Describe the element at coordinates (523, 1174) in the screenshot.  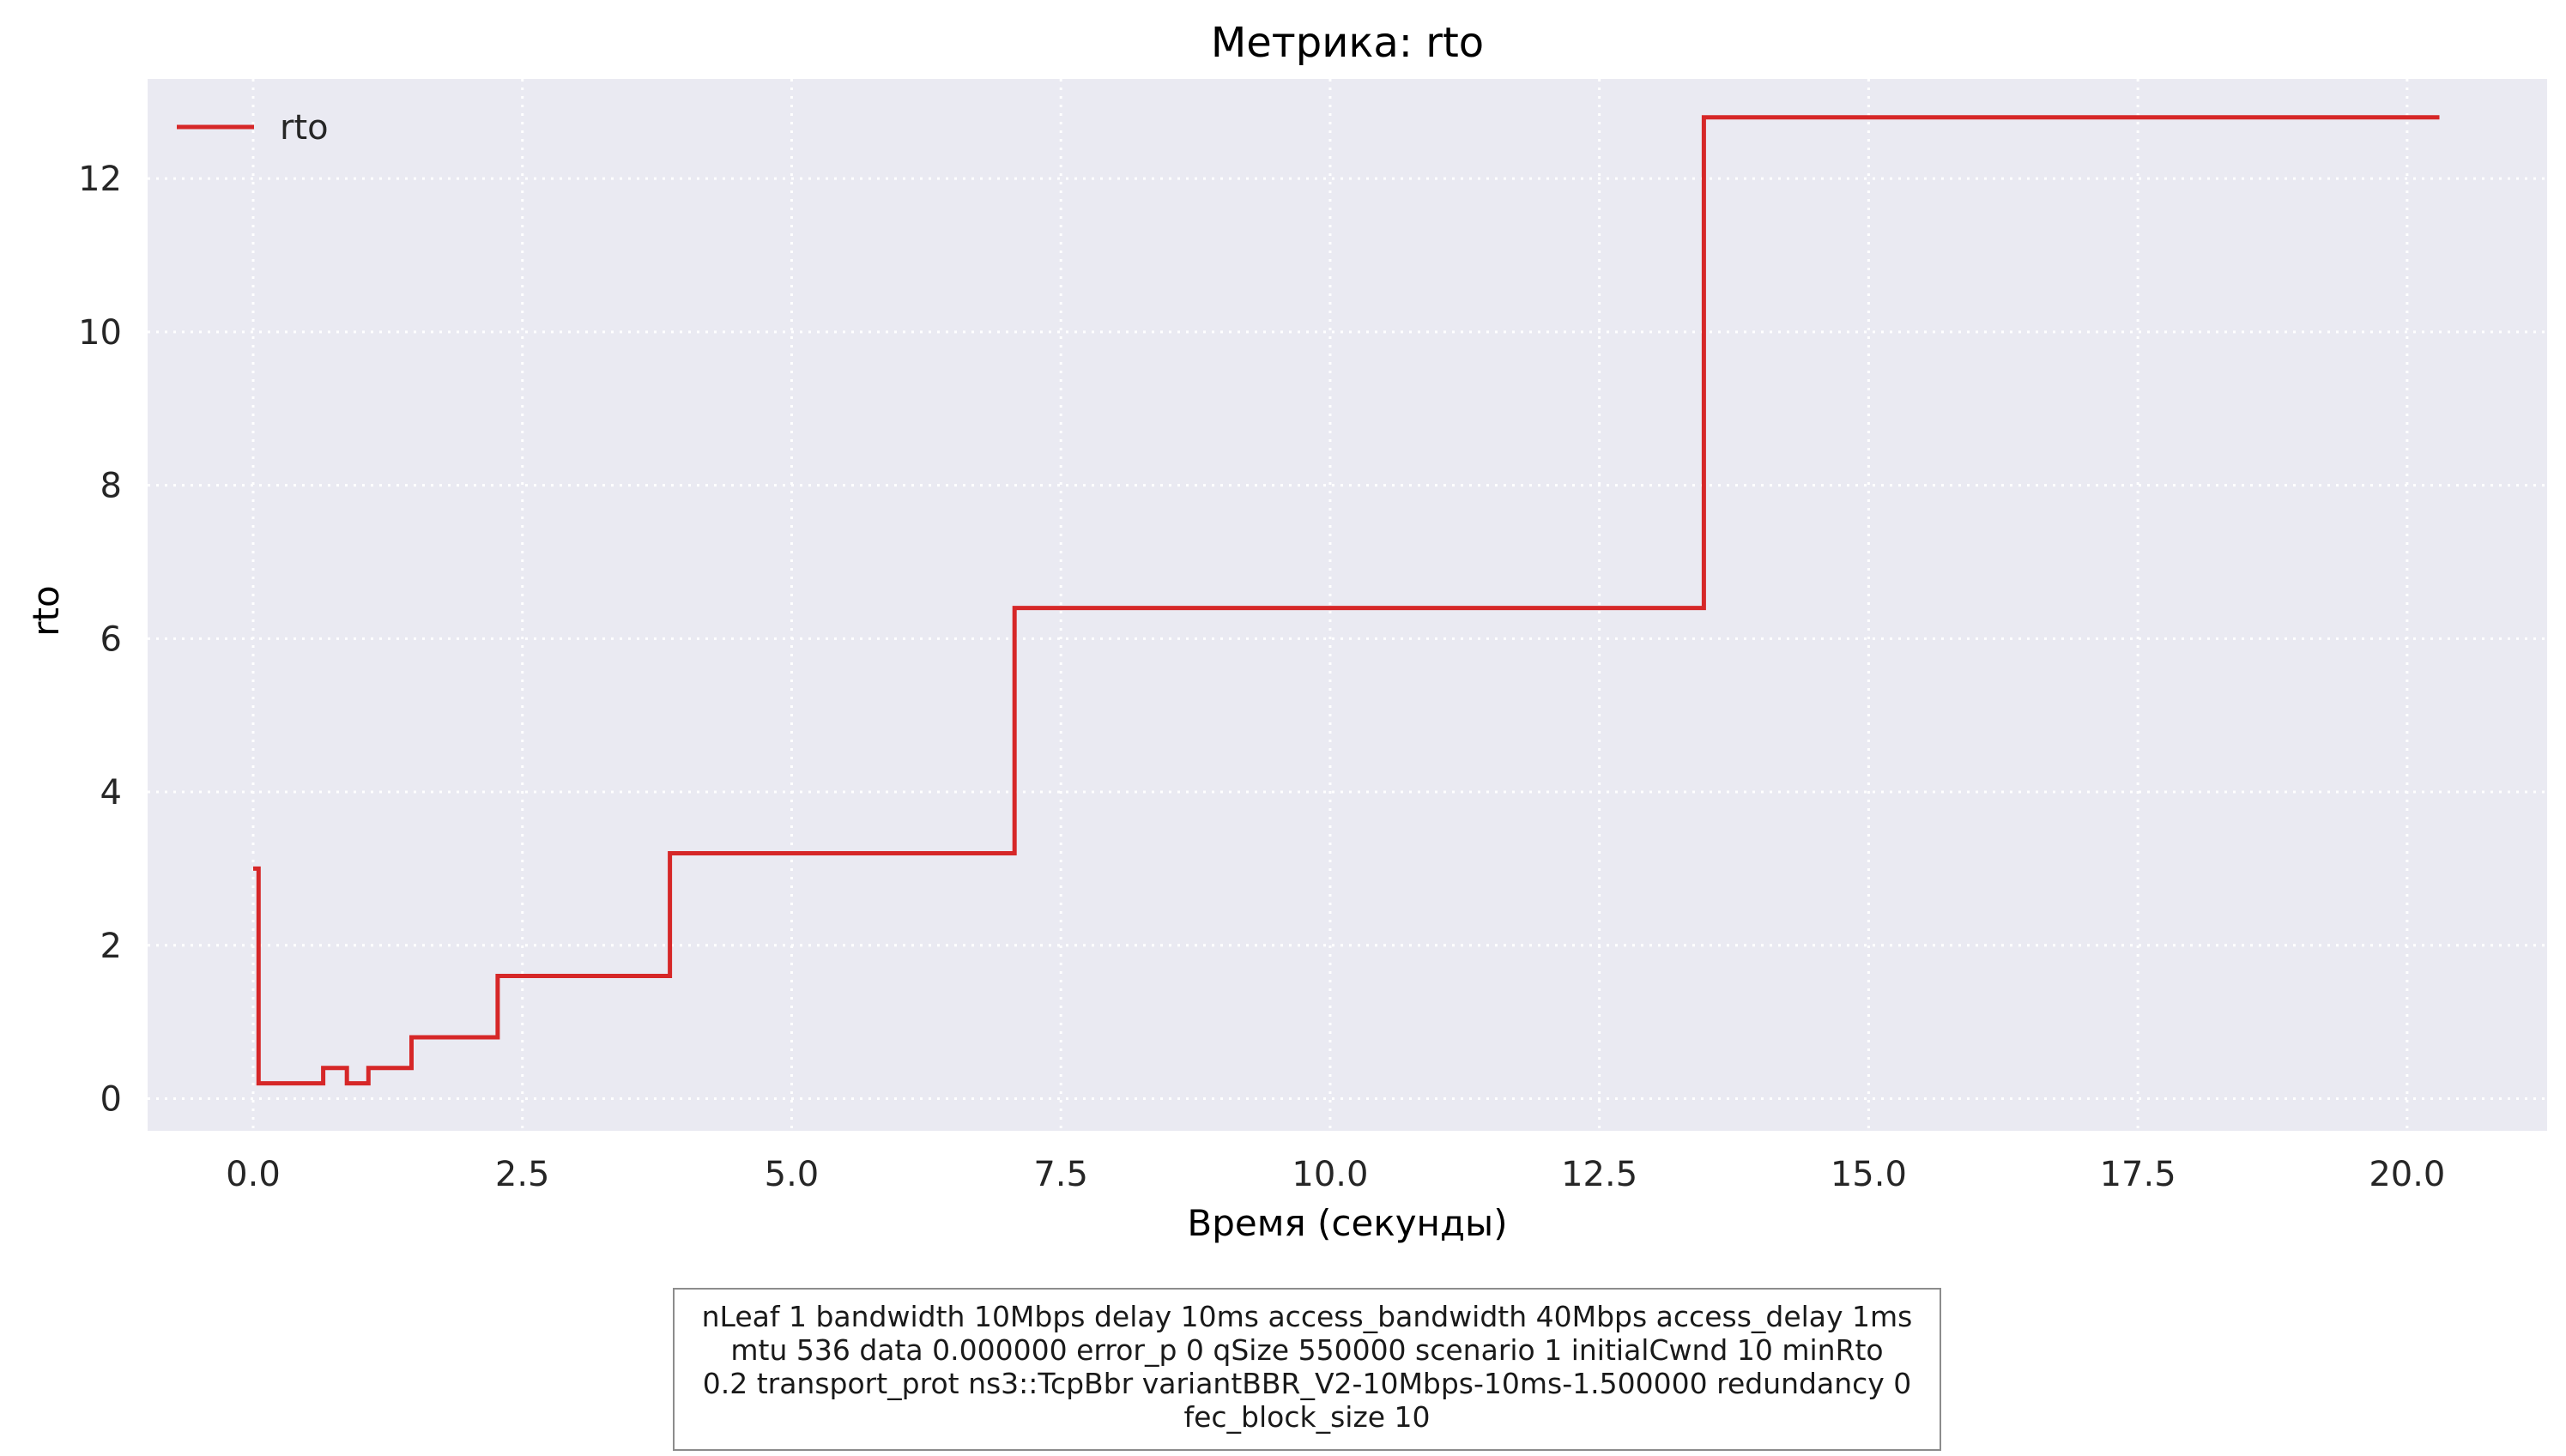
I see `x-tick-label: 2.5` at that location.